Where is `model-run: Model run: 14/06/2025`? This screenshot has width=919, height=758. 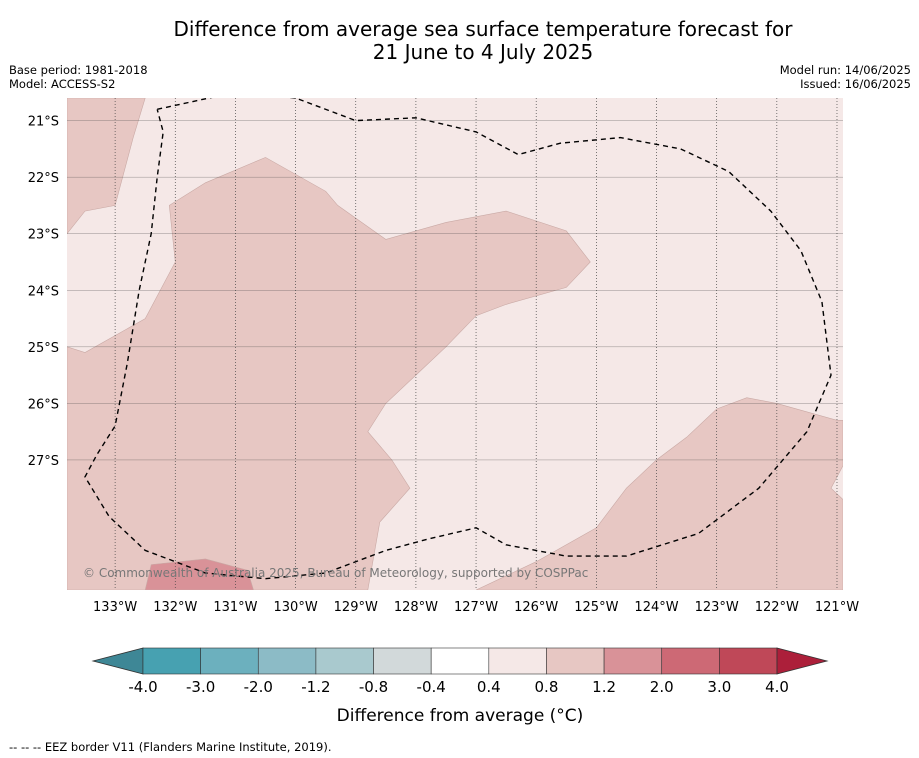
model-run: Model run: 14/06/2025 is located at coordinates (845, 70).